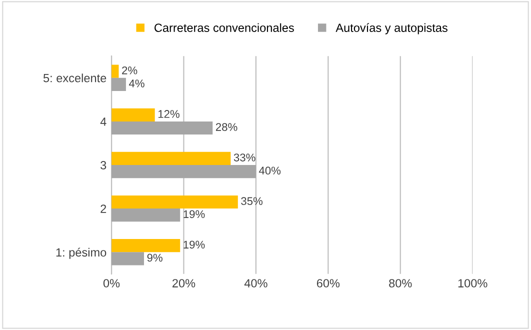  I want to click on data-label: 28%, so click(227, 127).